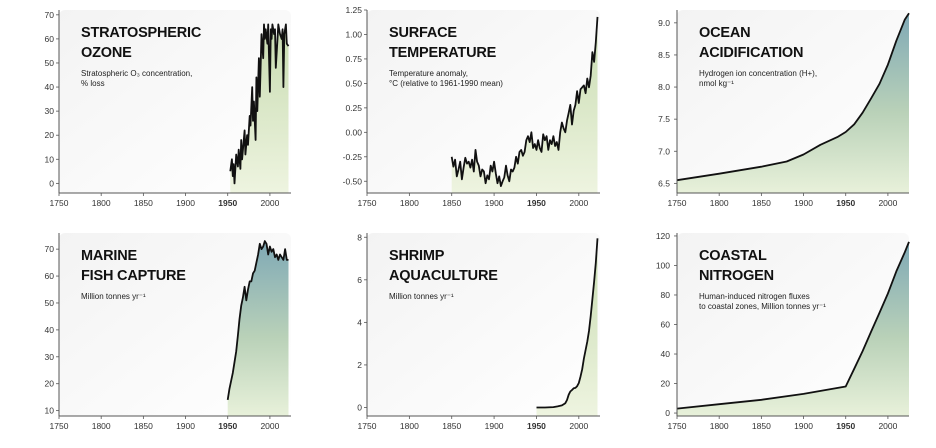  What do you see at coordinates (754, 296) in the screenshot?
I see `chart-subtitle: Human-induced nitrogen fluxes` at bounding box center [754, 296].